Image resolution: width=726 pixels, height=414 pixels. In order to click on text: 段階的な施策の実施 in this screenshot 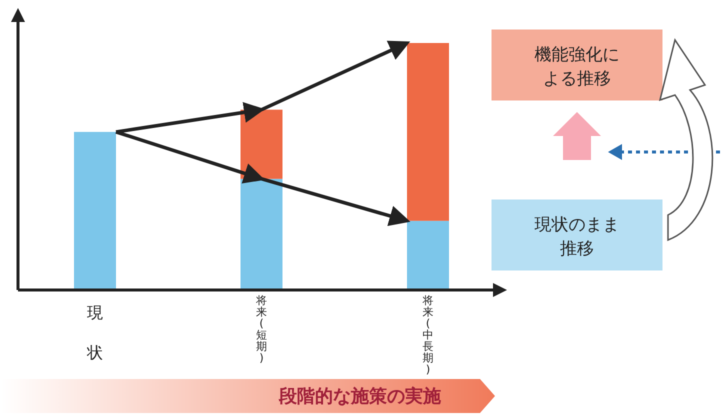, I will do `click(359, 396)`.